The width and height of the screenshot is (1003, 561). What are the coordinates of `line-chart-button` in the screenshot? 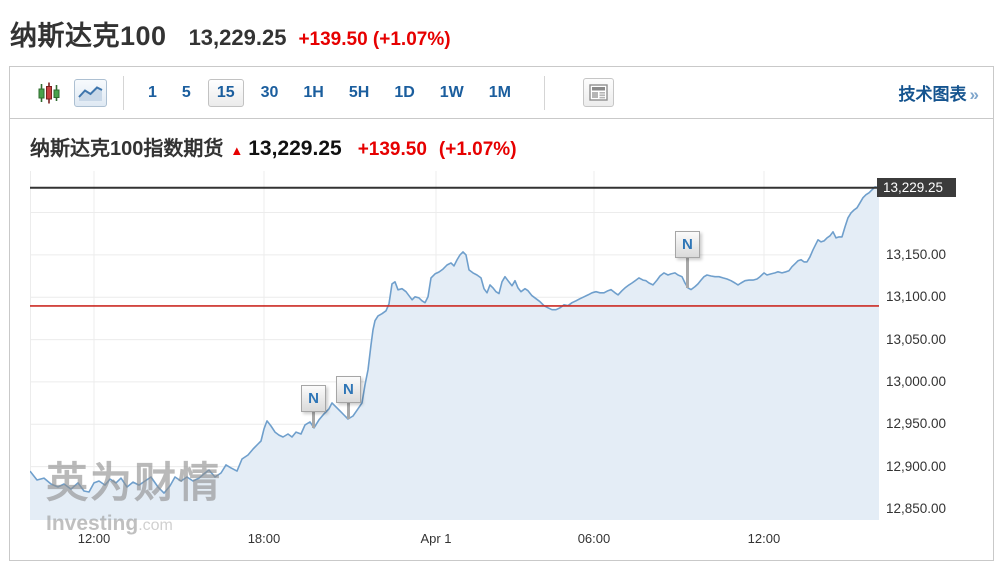 It's located at (90, 92).